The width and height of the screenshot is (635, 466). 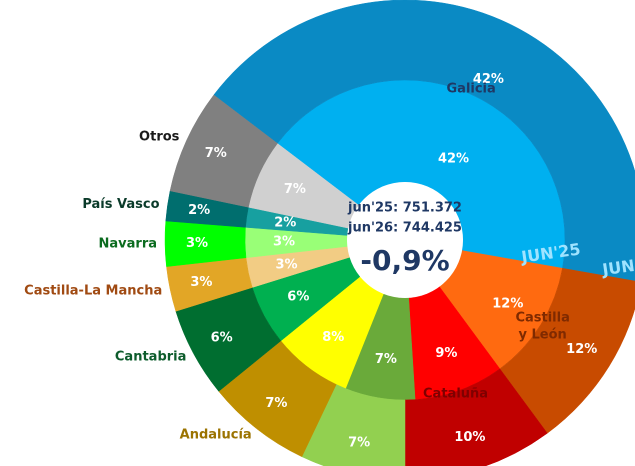 What do you see at coordinates (405, 240) in the screenshot?
I see `center-hole` at bounding box center [405, 240].